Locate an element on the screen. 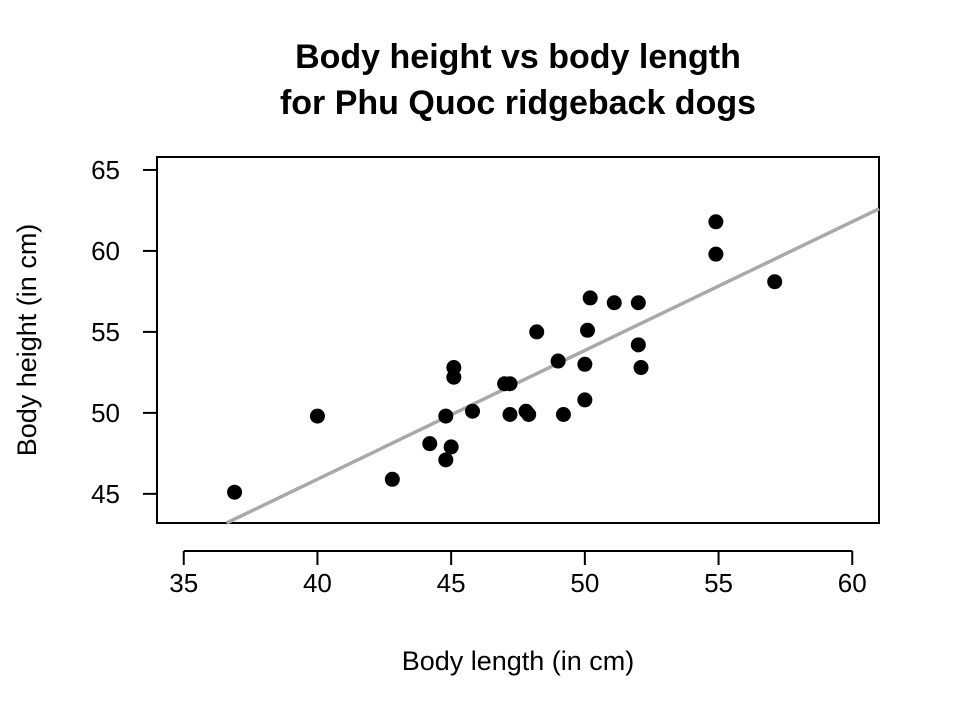 This screenshot has height=720, width=960. chart-title-line2: for Phu Quoc ridgeback dogs is located at coordinates (518, 103).